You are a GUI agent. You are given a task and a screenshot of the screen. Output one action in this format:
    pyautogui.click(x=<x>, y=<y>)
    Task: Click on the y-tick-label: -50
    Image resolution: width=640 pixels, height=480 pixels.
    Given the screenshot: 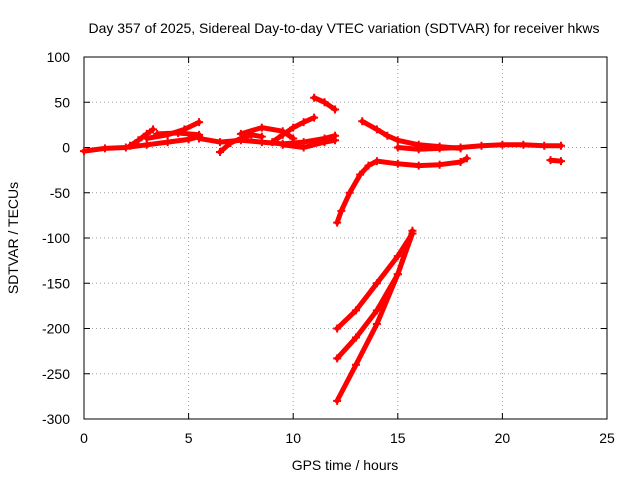 What is the action you would take?
    pyautogui.click(x=60, y=193)
    